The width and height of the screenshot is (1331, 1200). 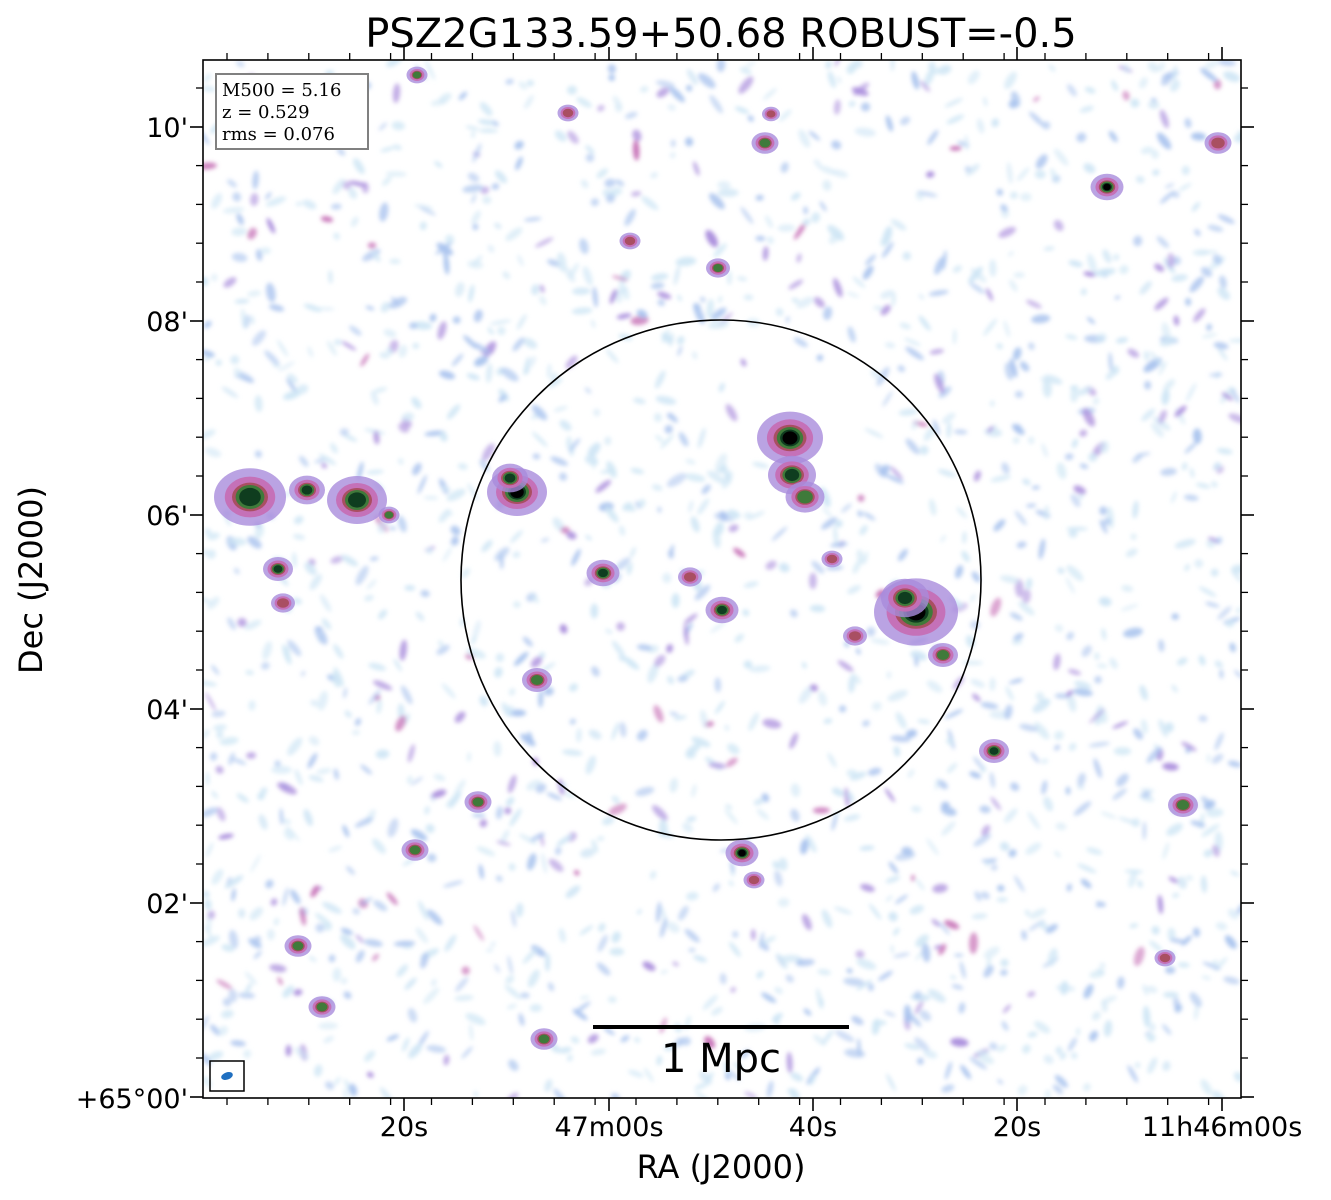 I want to click on source-core, so click(x=389, y=515).